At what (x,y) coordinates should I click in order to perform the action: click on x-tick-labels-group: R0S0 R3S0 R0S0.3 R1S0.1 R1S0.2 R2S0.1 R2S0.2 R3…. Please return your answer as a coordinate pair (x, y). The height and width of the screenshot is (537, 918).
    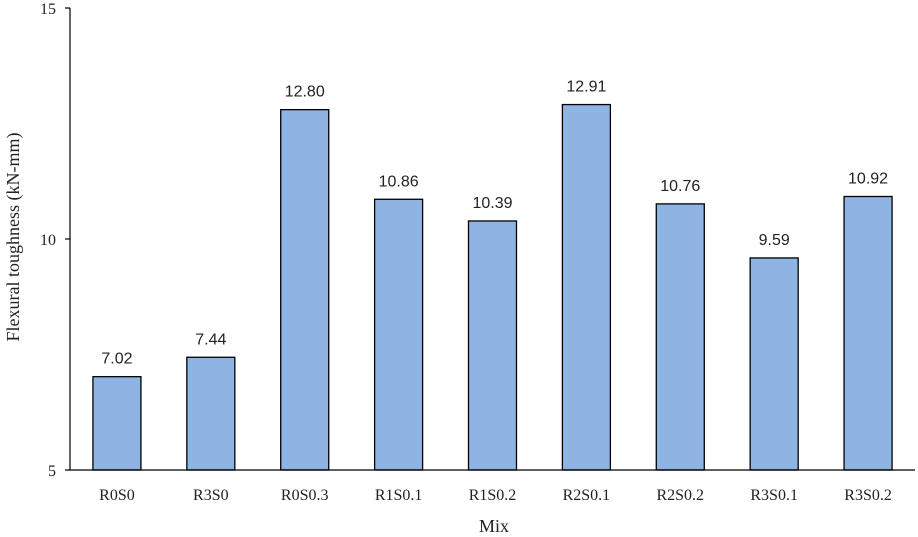
    Looking at the image, I should click on (495, 495).